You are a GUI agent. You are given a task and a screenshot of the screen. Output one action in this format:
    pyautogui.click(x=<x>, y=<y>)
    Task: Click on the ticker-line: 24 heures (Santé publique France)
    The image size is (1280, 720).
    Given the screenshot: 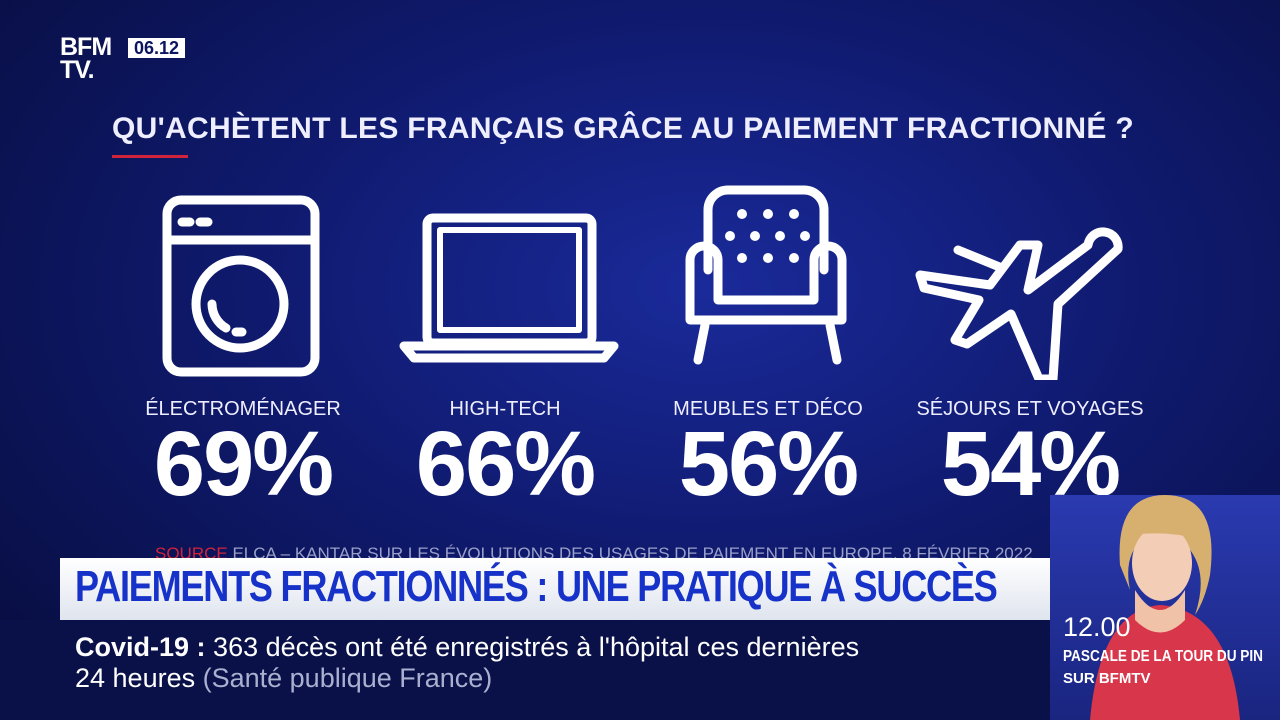 What is the action you would take?
    pyautogui.click(x=283, y=678)
    